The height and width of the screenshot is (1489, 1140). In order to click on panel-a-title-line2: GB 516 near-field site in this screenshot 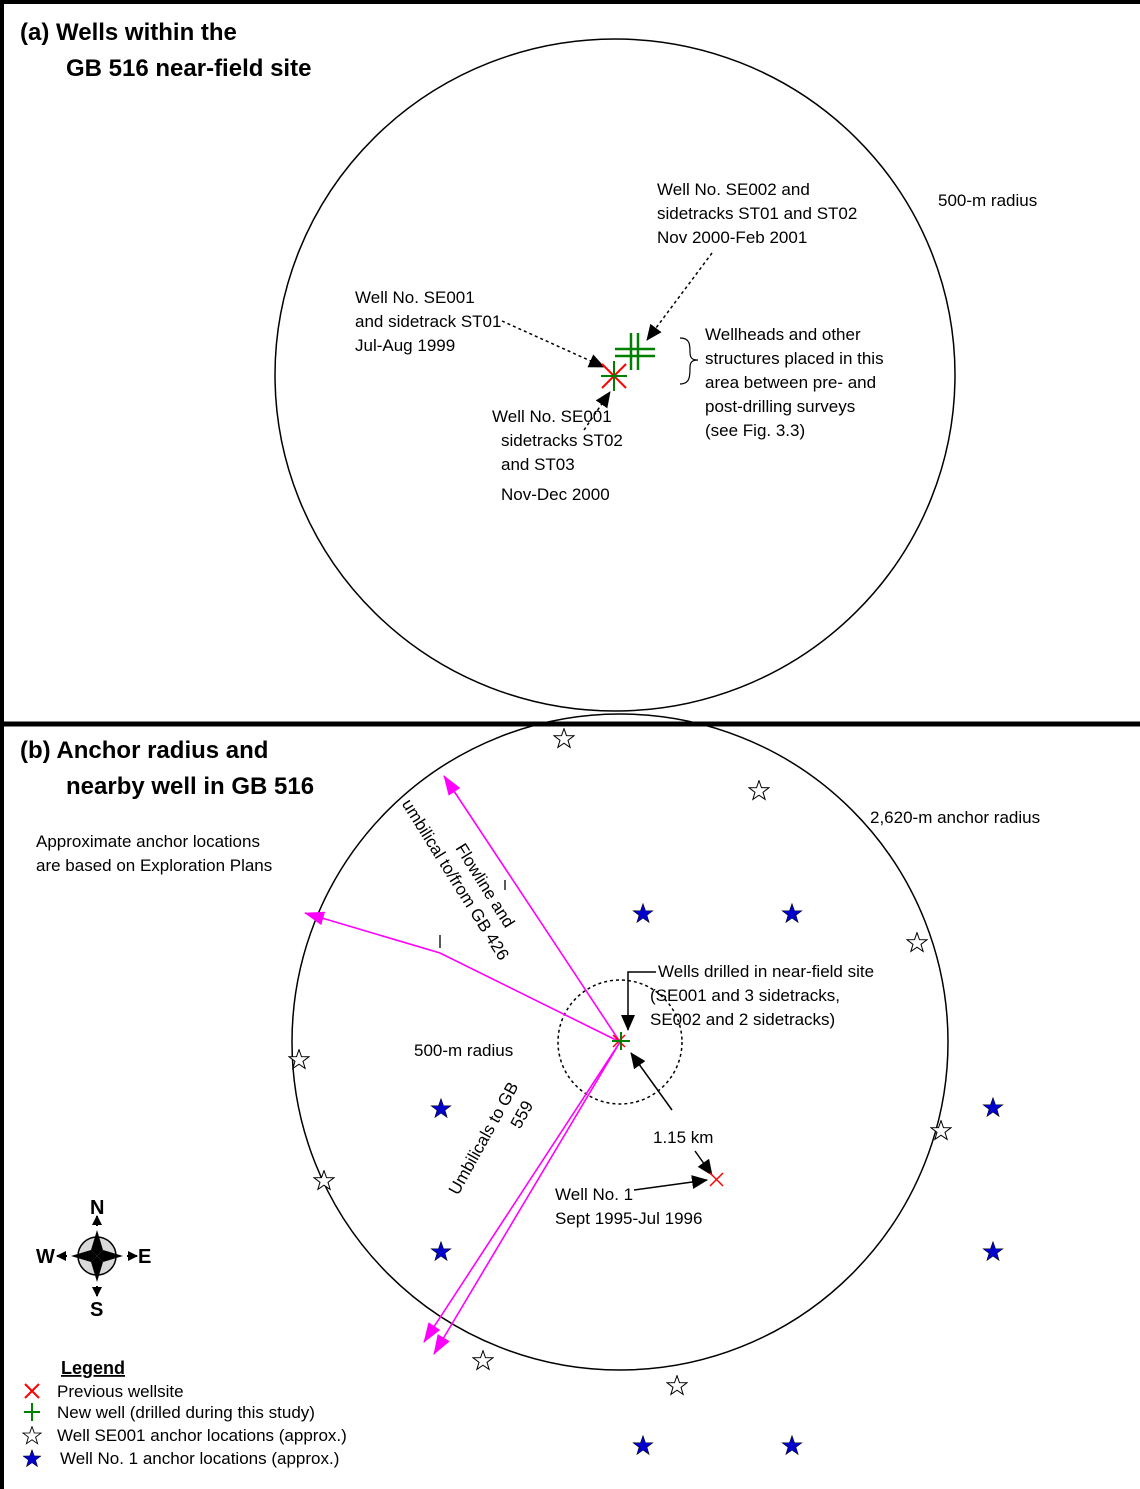, I will do `click(188, 68)`.